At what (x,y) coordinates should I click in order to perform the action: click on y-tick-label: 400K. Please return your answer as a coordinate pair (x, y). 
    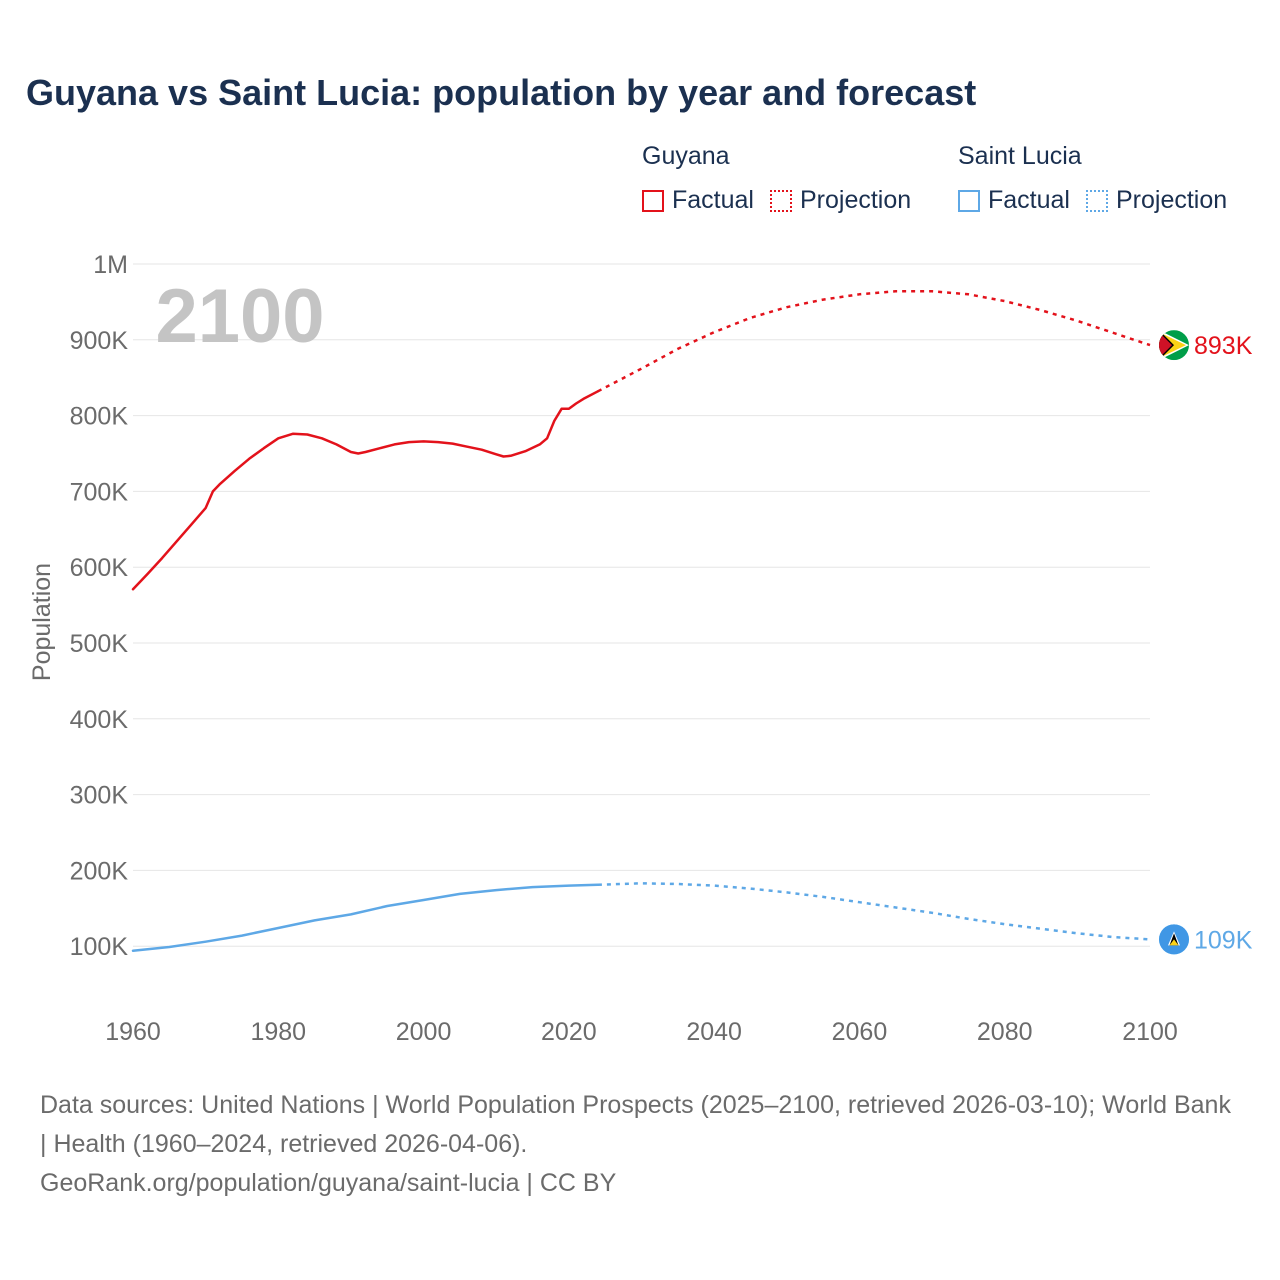
    Looking at the image, I should click on (99, 720).